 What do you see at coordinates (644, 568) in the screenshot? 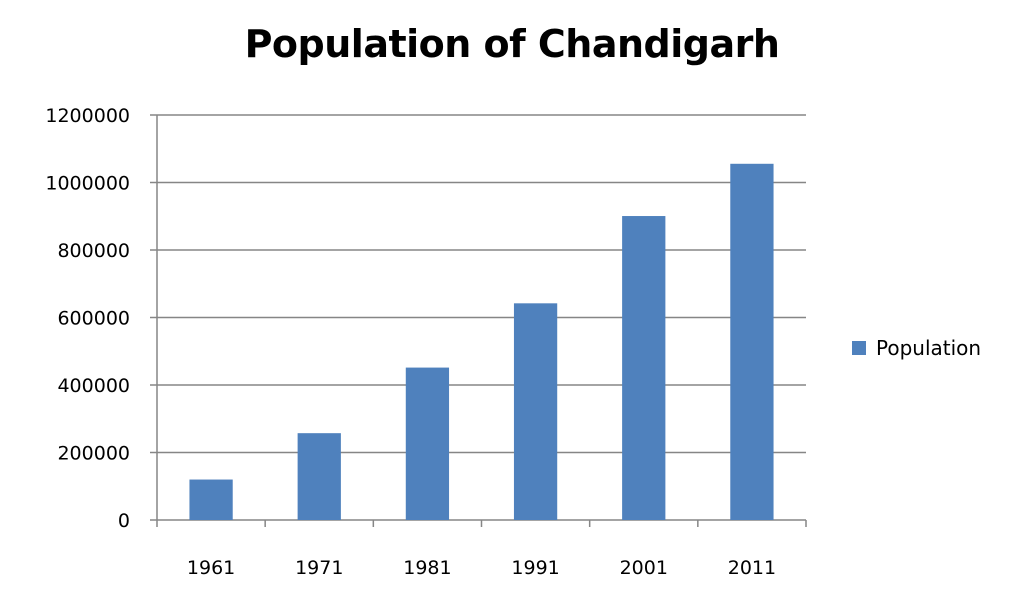
I see `x-tick-label: 2001` at bounding box center [644, 568].